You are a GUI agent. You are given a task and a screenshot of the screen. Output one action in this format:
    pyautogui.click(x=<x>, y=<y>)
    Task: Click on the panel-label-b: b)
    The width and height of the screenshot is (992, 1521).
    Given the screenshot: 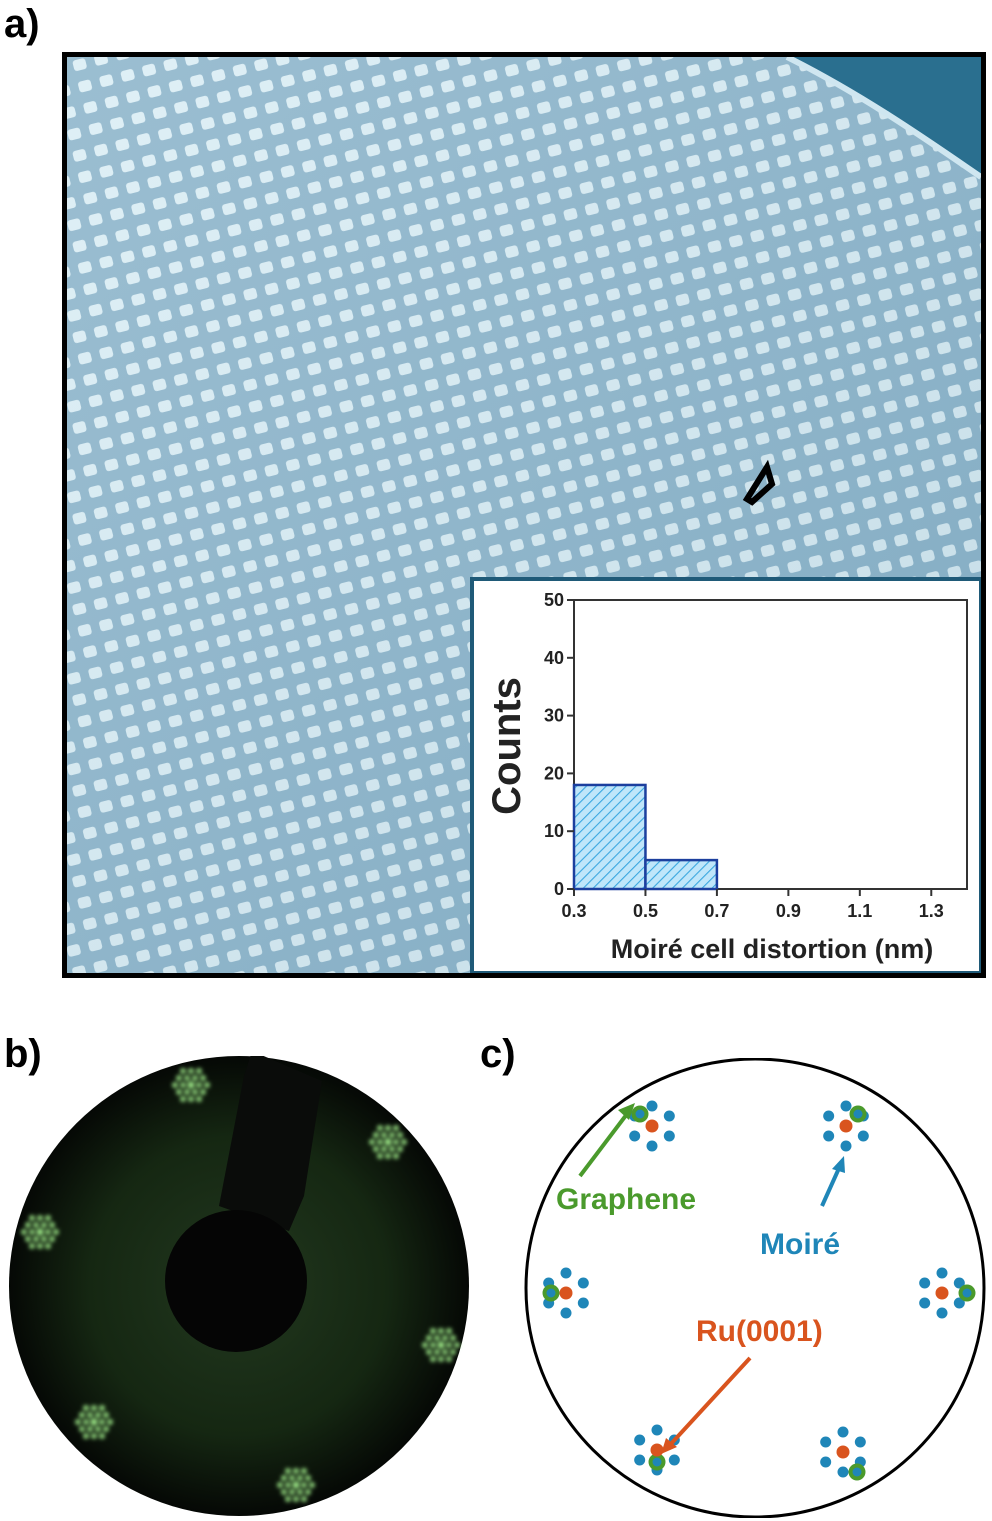 What is the action you would take?
    pyautogui.click(x=23, y=1054)
    